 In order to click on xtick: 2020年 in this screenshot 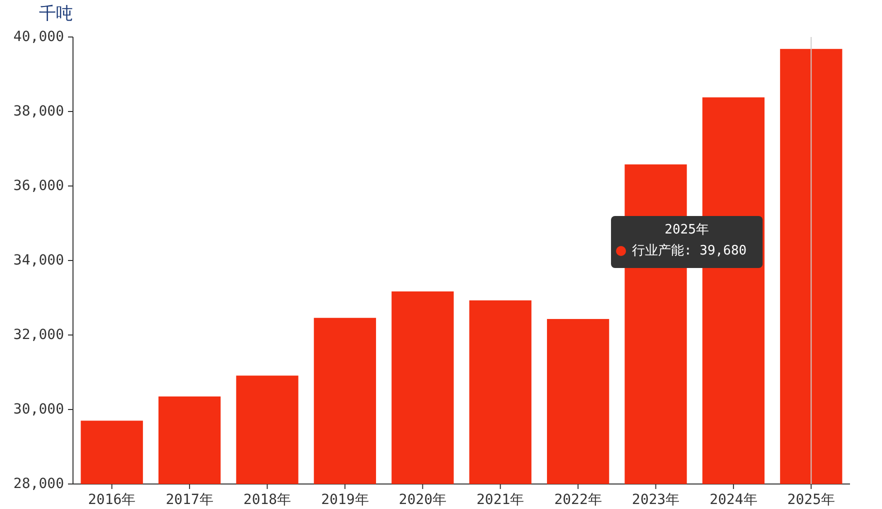, I will do `click(422, 500)`.